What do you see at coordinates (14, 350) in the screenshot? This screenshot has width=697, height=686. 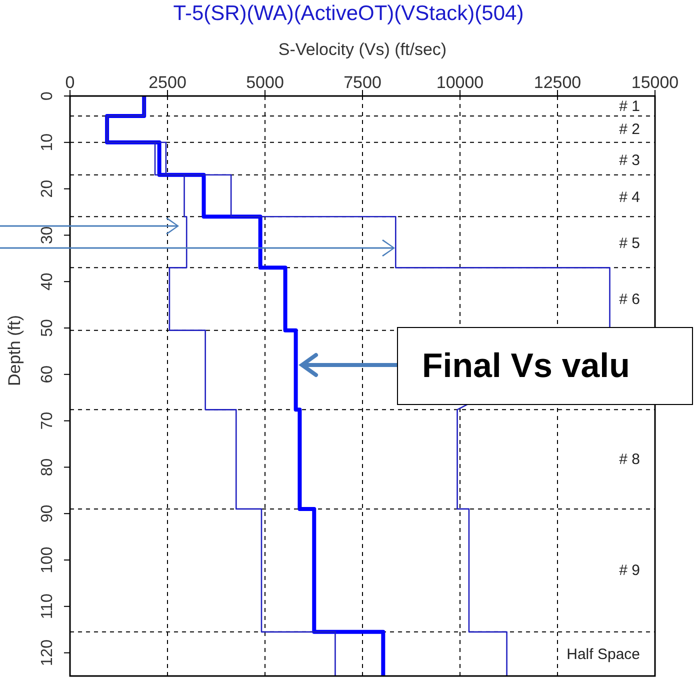 I see `y-axis-title: Depth (ft)` at bounding box center [14, 350].